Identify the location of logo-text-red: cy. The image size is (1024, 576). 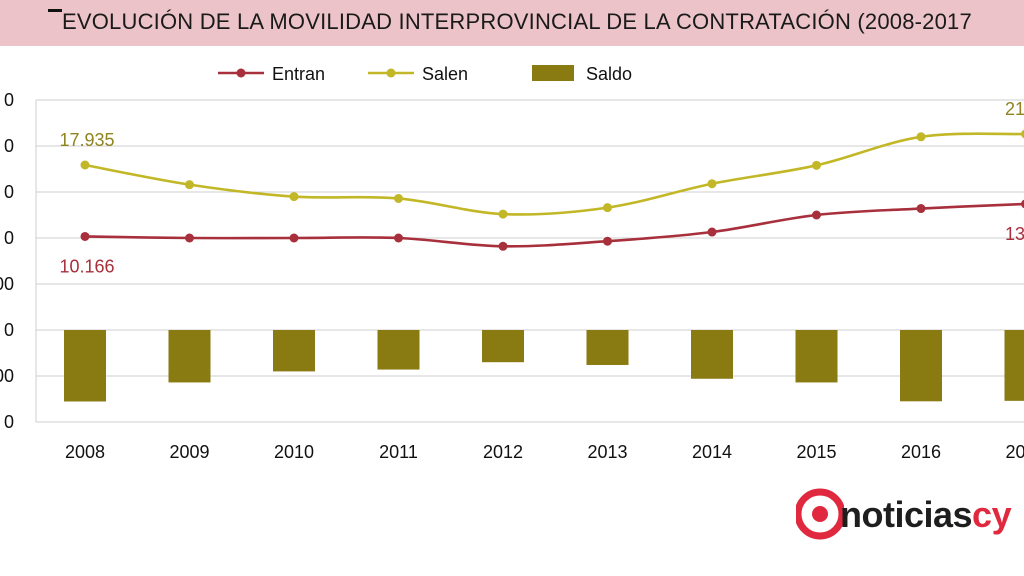
(992, 514).